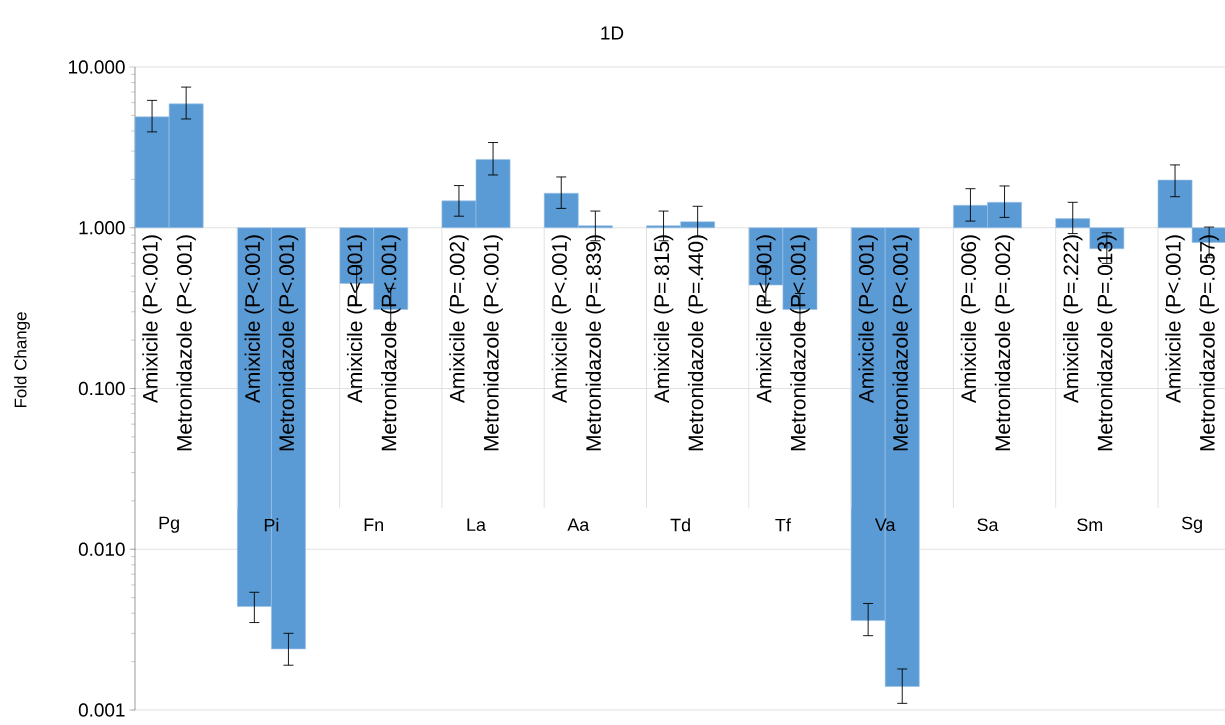 The height and width of the screenshot is (725, 1225). I want to click on y-tick-label: 0.001, so click(101, 710).